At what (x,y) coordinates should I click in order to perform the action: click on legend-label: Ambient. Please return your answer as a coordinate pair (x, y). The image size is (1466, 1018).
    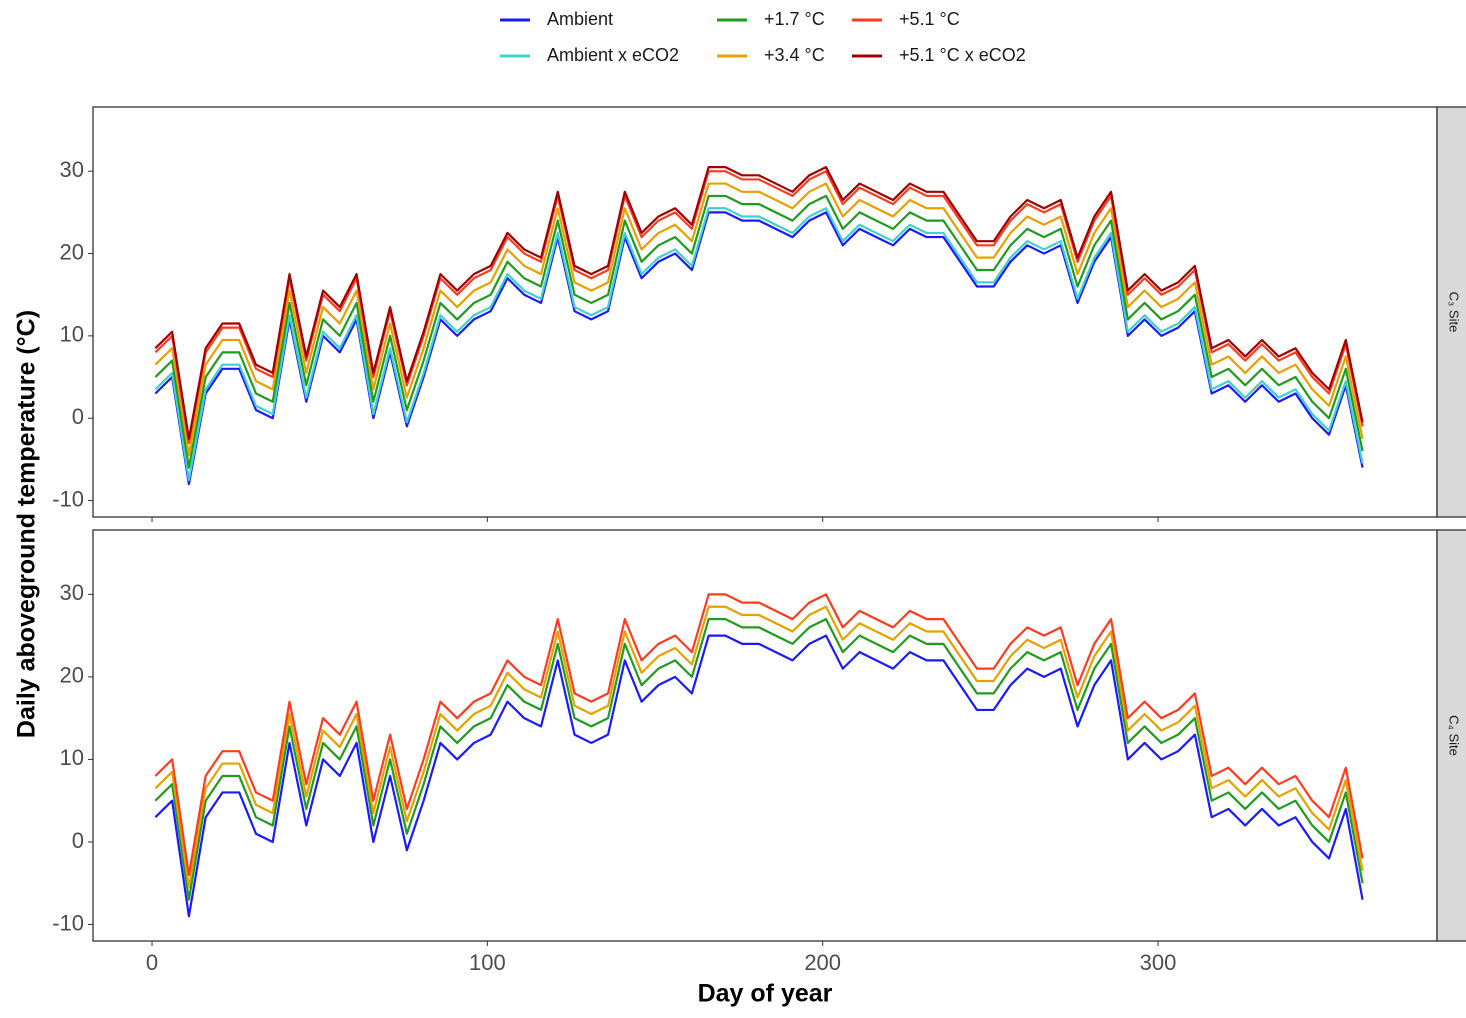
    Looking at the image, I should click on (580, 19).